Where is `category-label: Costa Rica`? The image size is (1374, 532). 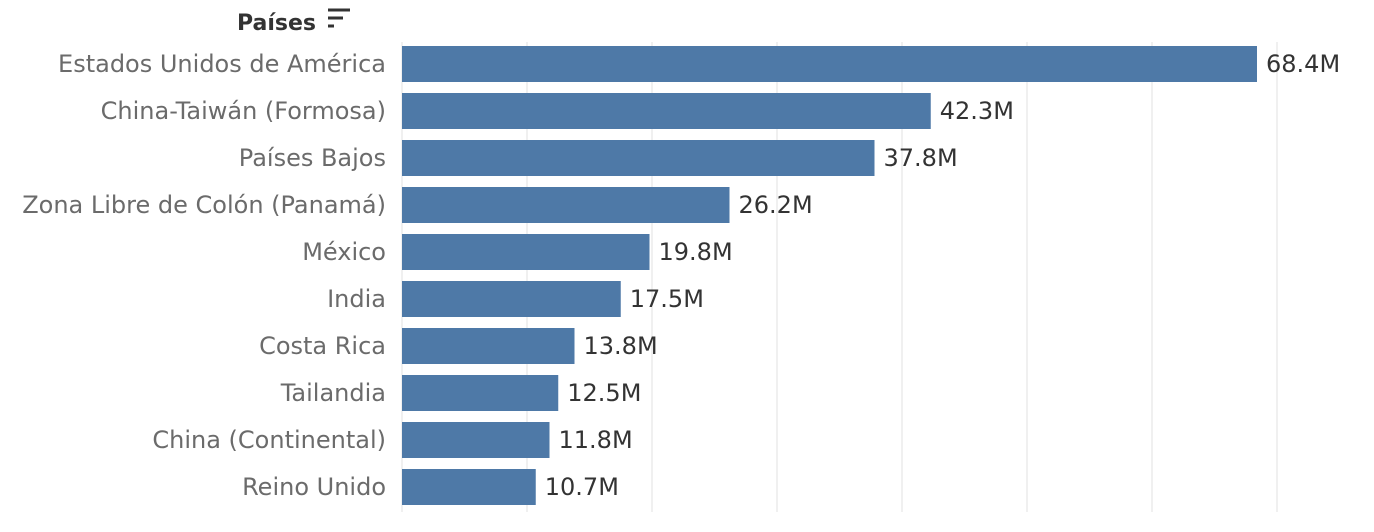 category-label: Costa Rica is located at coordinates (322, 346).